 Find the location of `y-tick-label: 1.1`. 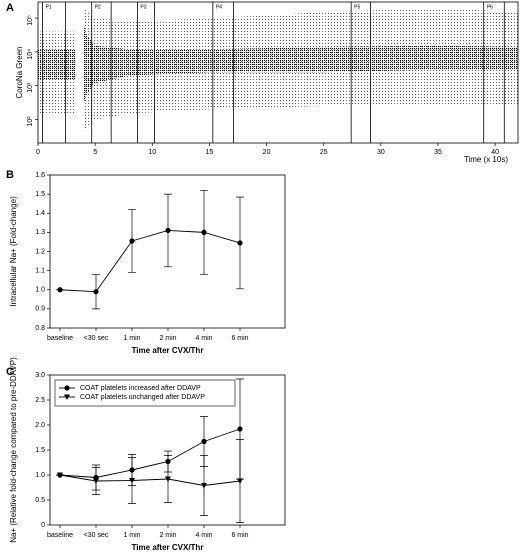

y-tick-label: 1.1 is located at coordinates (40, 270).